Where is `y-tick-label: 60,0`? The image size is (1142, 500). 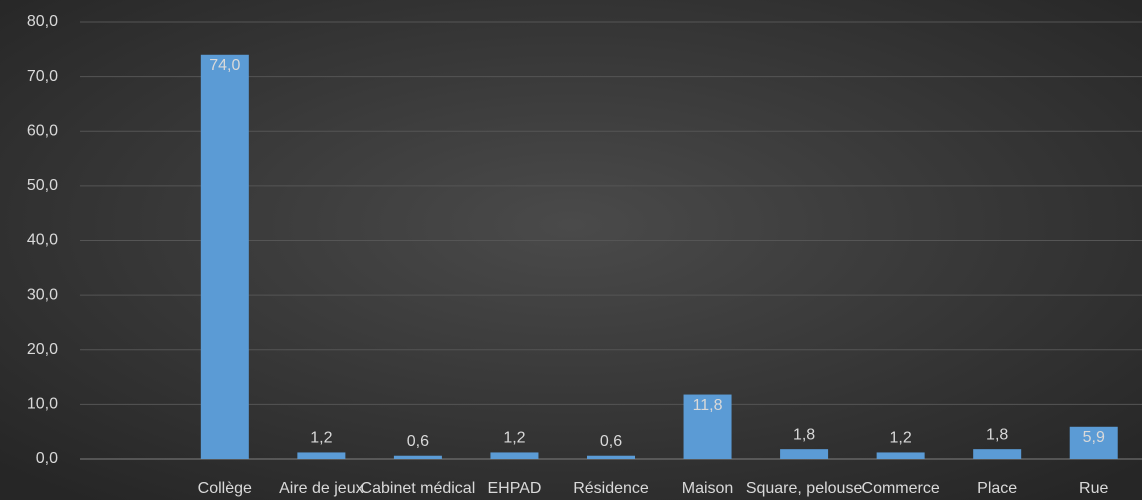
y-tick-label: 60,0 is located at coordinates (42, 130).